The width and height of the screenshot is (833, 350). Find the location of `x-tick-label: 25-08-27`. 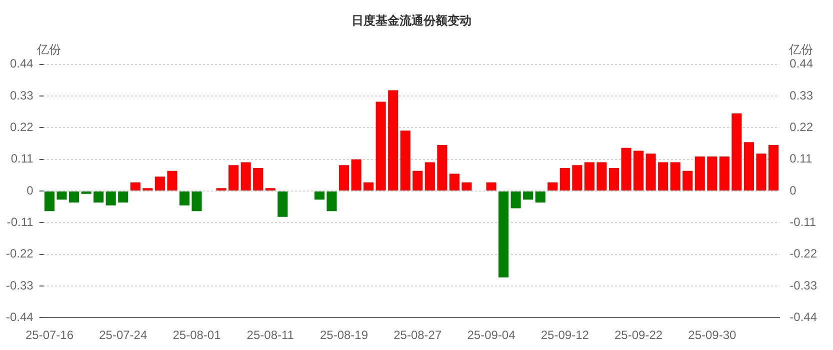

x-tick-label: 25-08-27 is located at coordinates (418, 335).